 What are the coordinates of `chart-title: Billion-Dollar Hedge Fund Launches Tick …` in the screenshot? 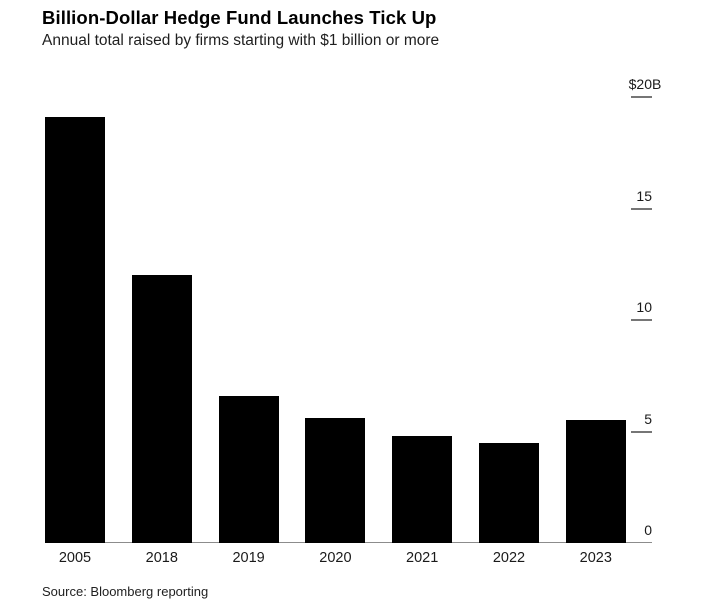 It's located at (239, 17).